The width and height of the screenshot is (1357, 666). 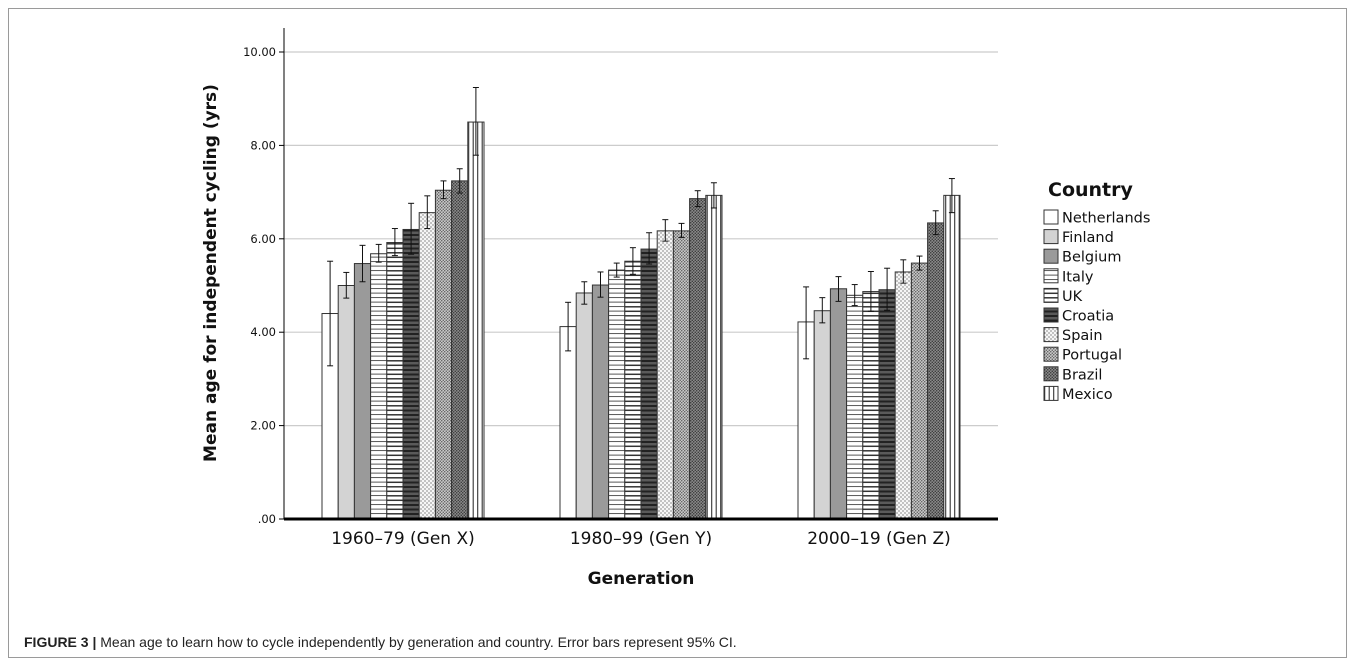 What do you see at coordinates (263, 332) in the screenshot?
I see `y-tick-label: 4.00` at bounding box center [263, 332].